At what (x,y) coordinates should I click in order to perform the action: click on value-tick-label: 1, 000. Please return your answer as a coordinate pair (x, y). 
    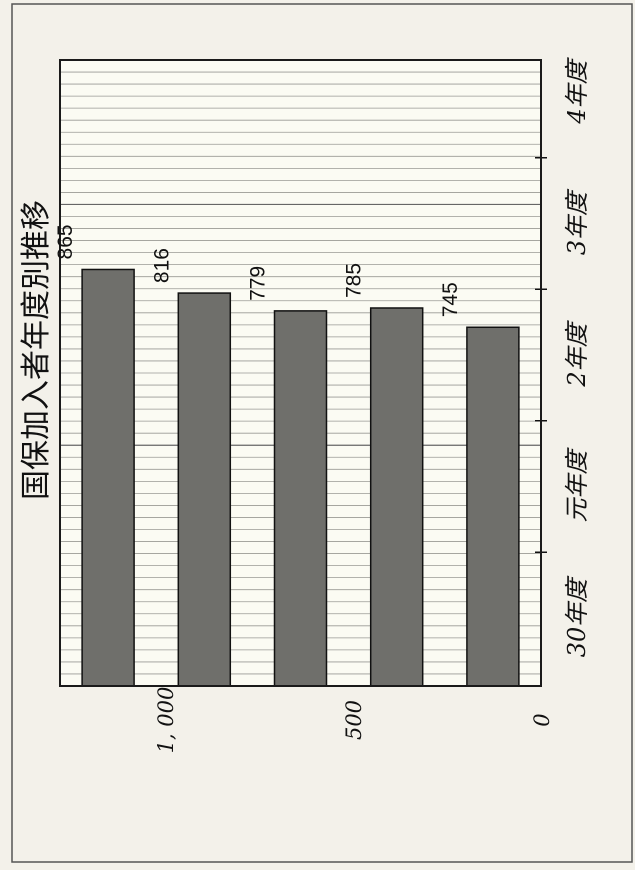
    Looking at the image, I should click on (166, 720).